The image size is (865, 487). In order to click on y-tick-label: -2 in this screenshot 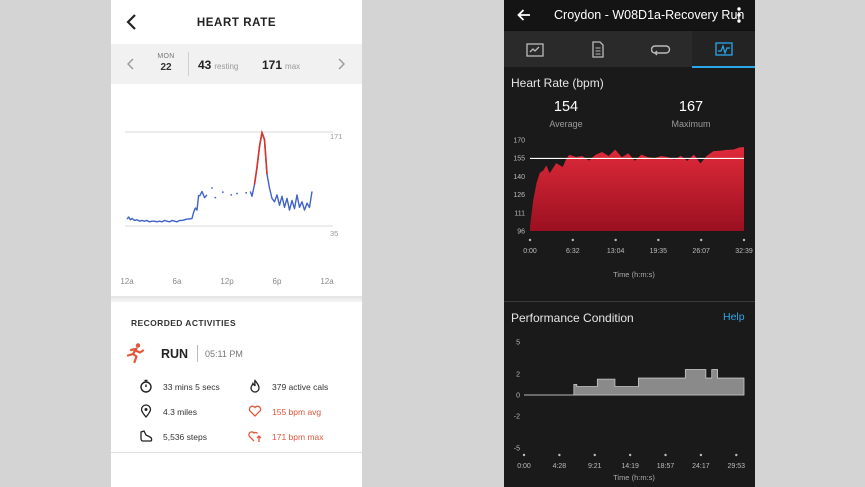, I will do `click(517, 417)`.